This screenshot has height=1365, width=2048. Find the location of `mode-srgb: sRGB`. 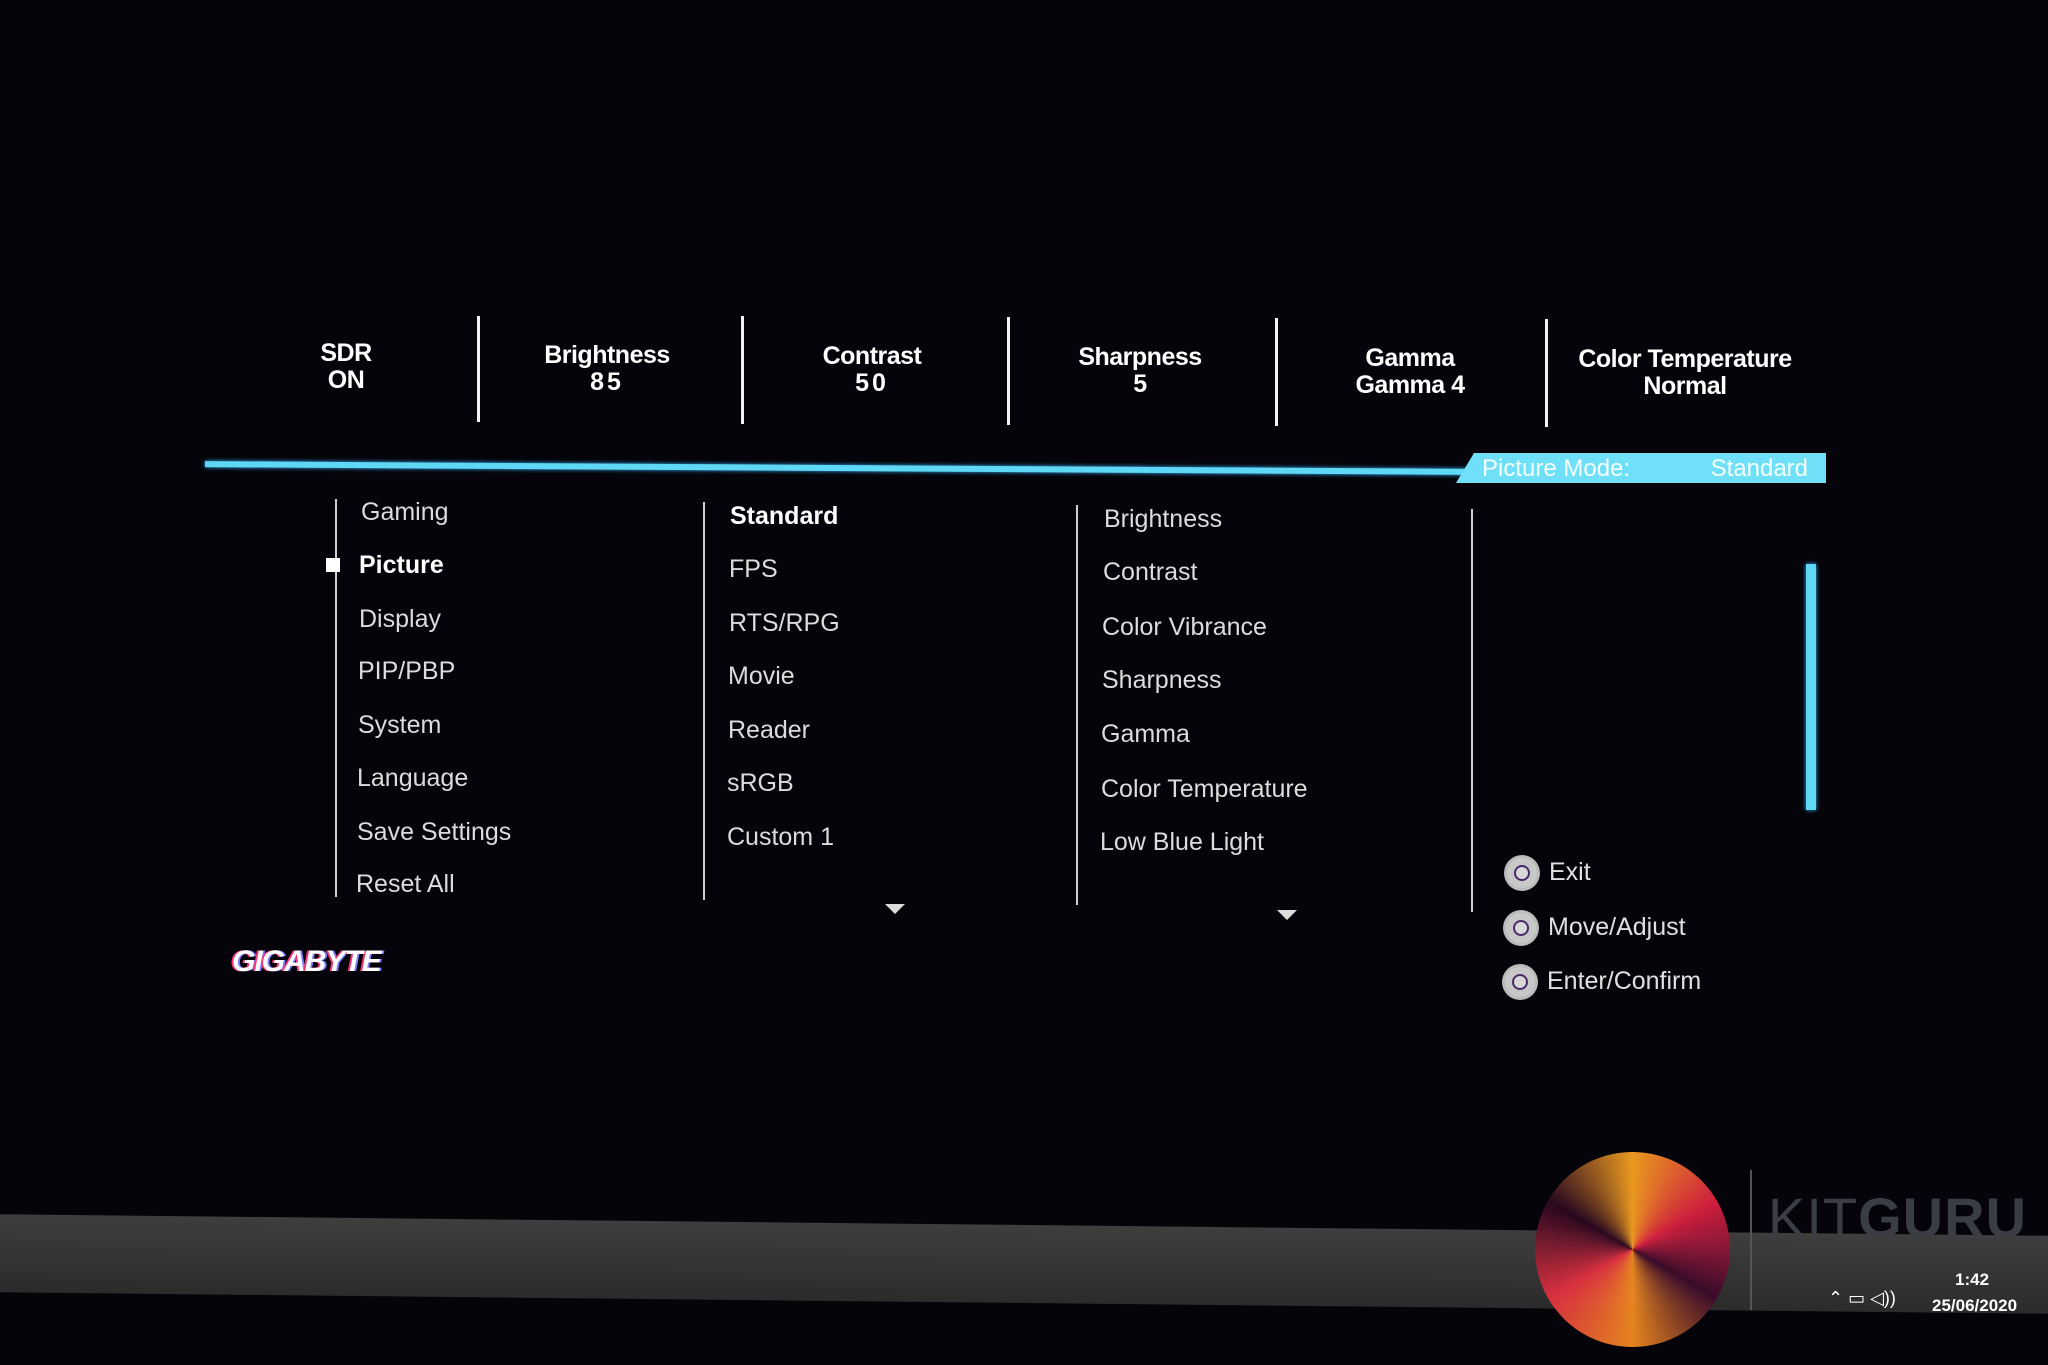

mode-srgb: sRGB is located at coordinates (760, 783).